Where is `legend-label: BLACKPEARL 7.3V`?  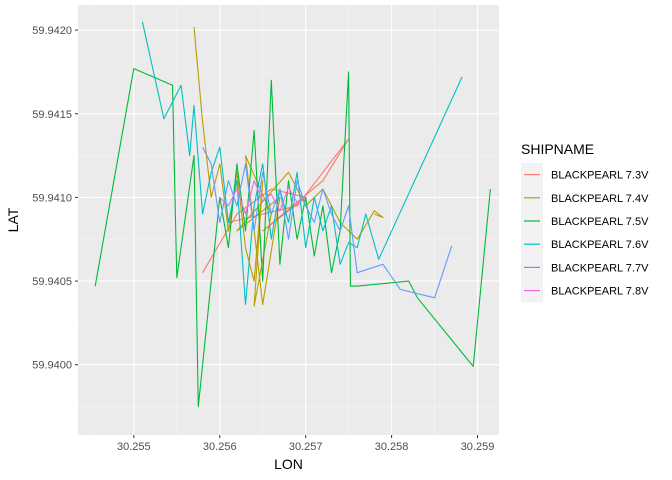
legend-label: BLACKPEARL 7.3V is located at coordinates (600, 176).